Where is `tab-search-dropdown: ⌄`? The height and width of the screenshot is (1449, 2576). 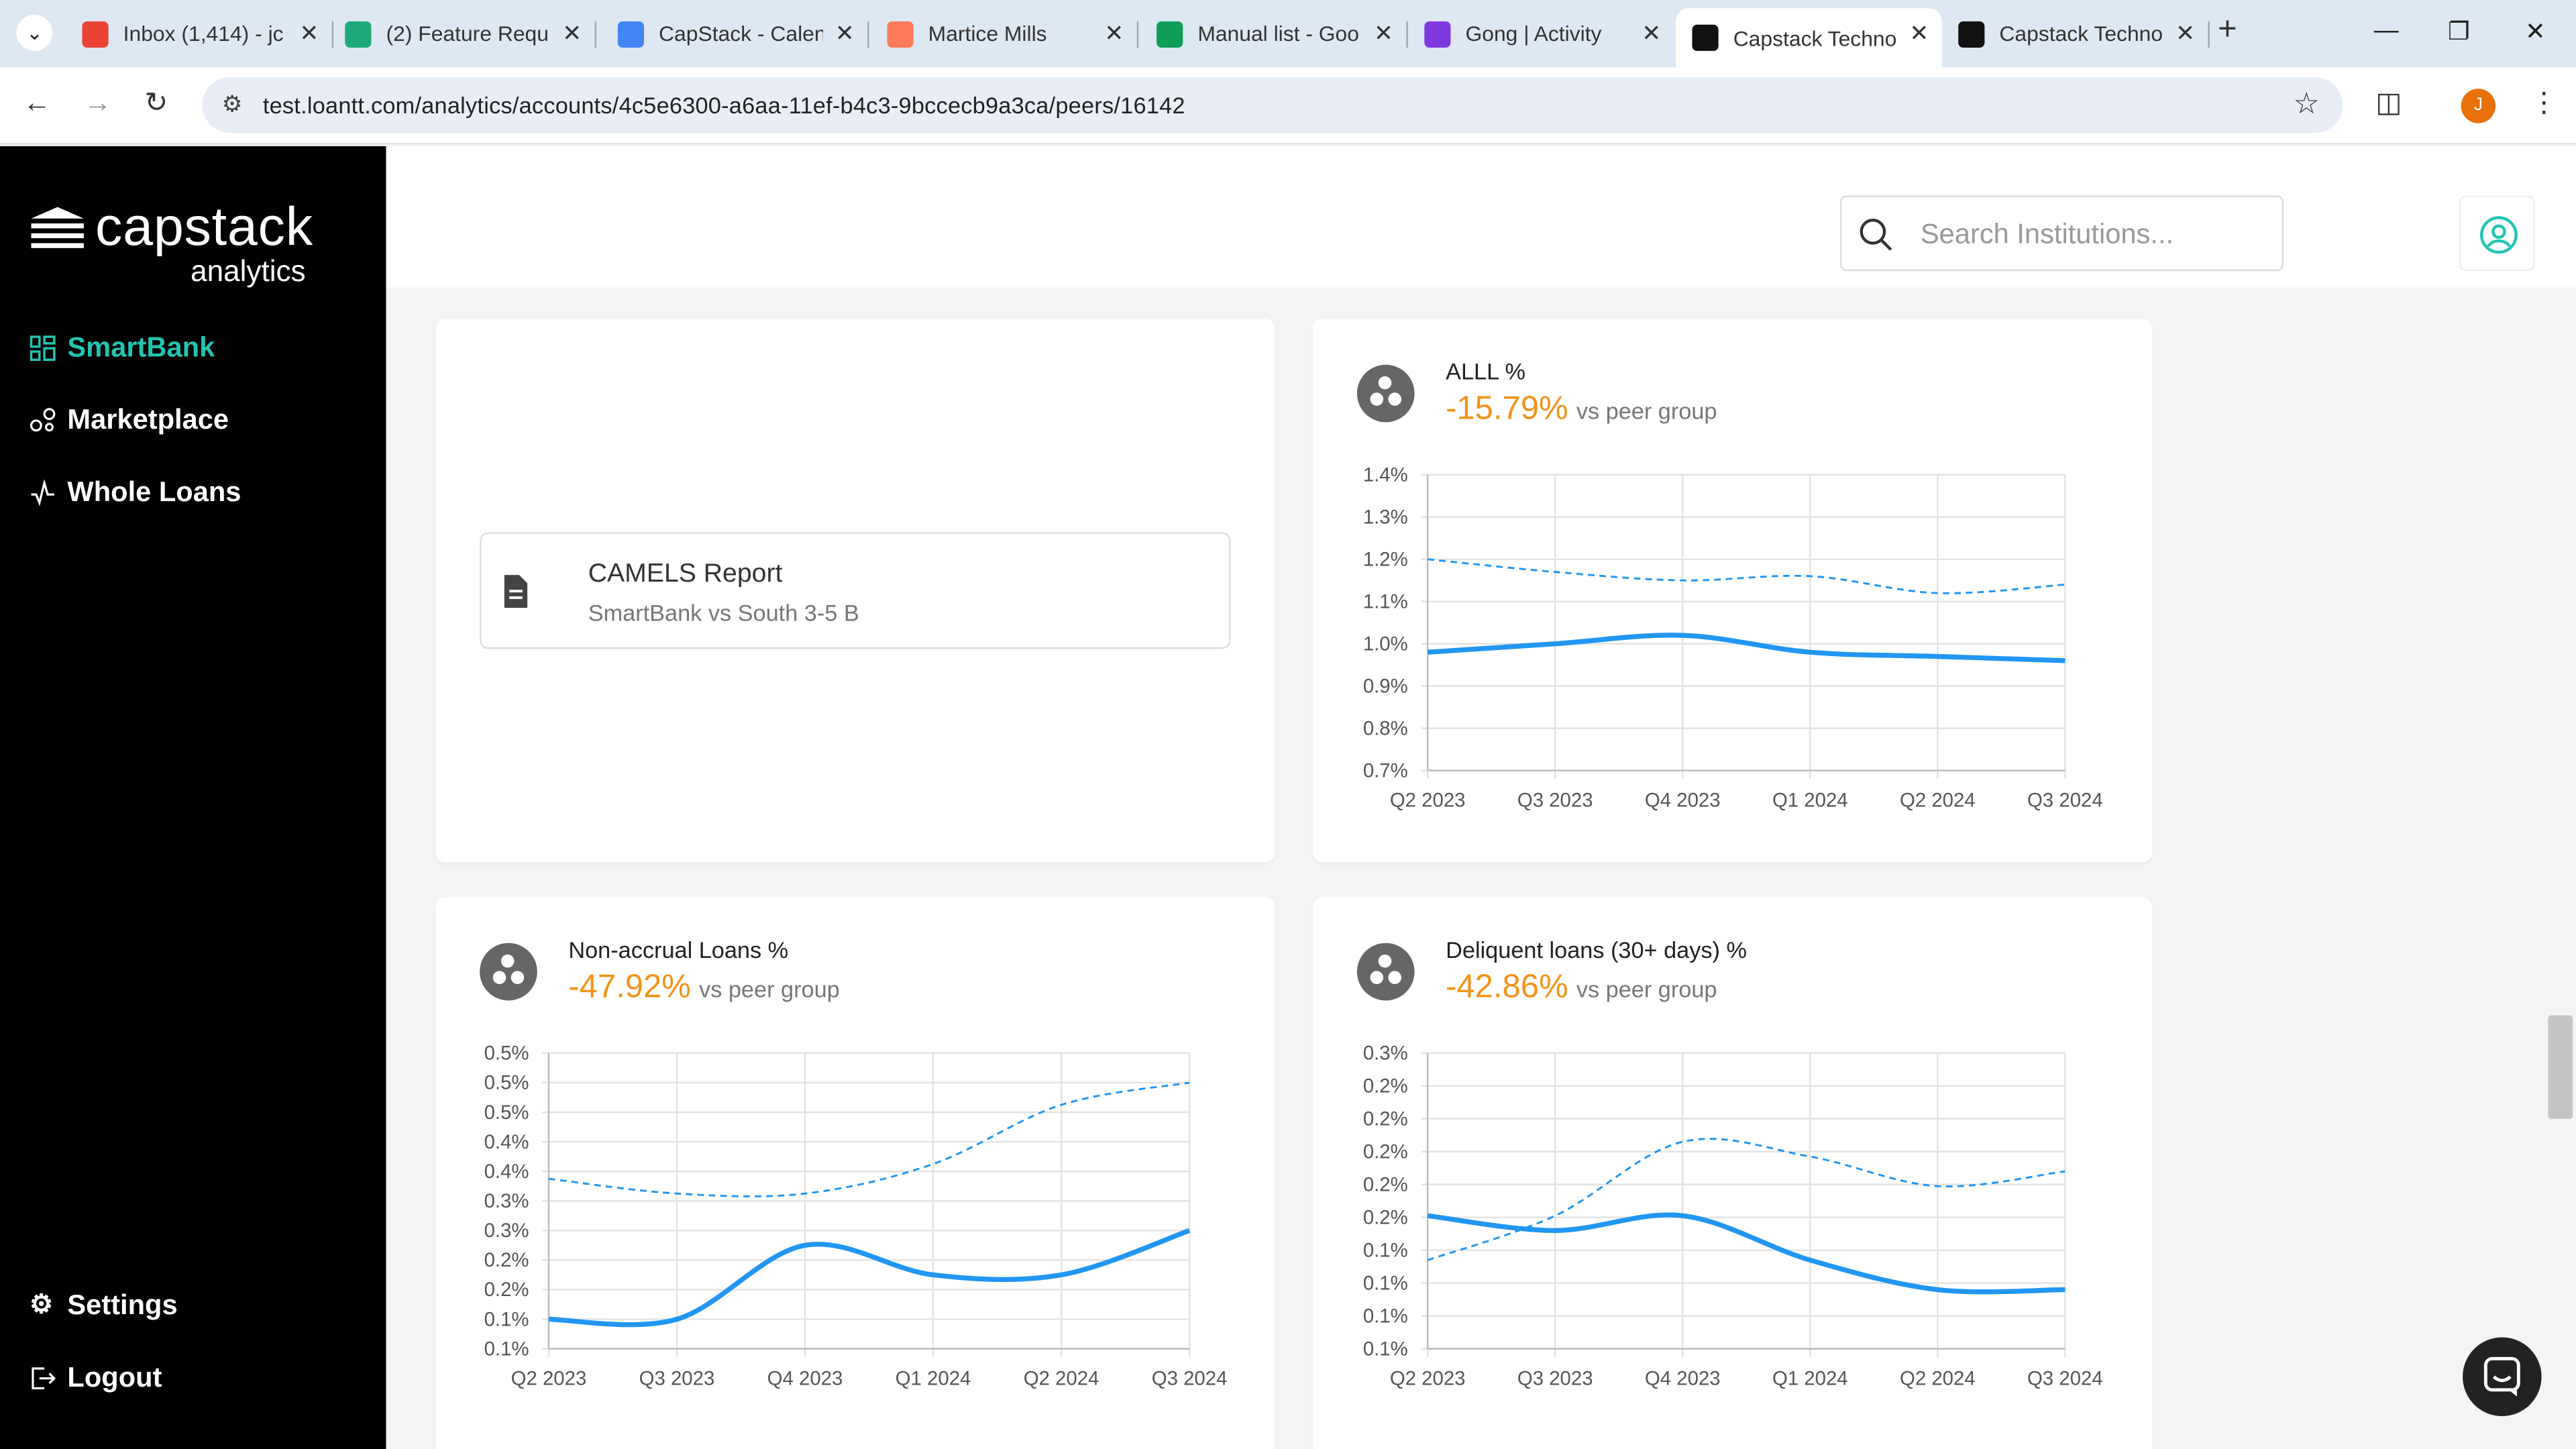 tab-search-dropdown: ⌄ is located at coordinates (34, 33).